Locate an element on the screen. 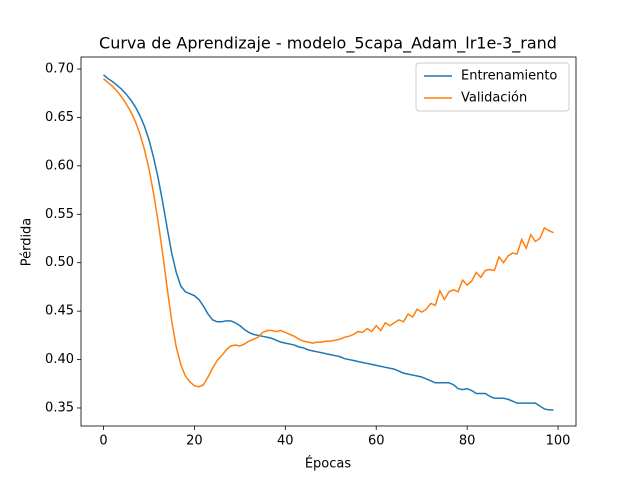 The image size is (640, 484). y-tick-label: 0.65 is located at coordinates (59, 117).